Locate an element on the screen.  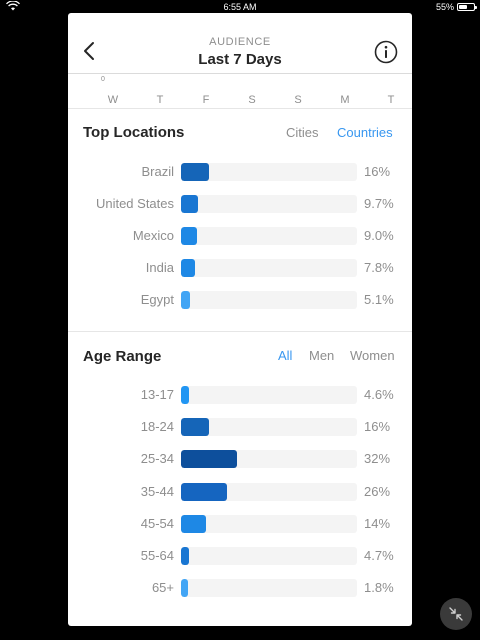
age-percent: 14% is located at coordinates (377, 523).